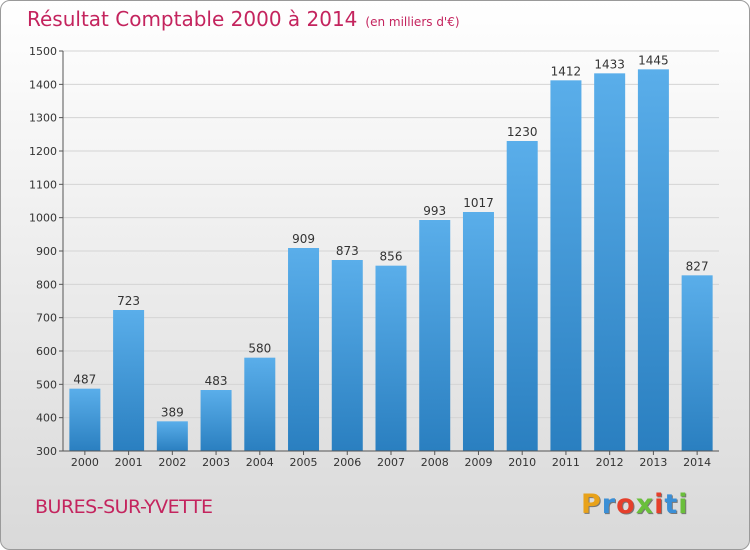  What do you see at coordinates (434, 211) in the screenshot?
I see `data-label: 993` at bounding box center [434, 211].